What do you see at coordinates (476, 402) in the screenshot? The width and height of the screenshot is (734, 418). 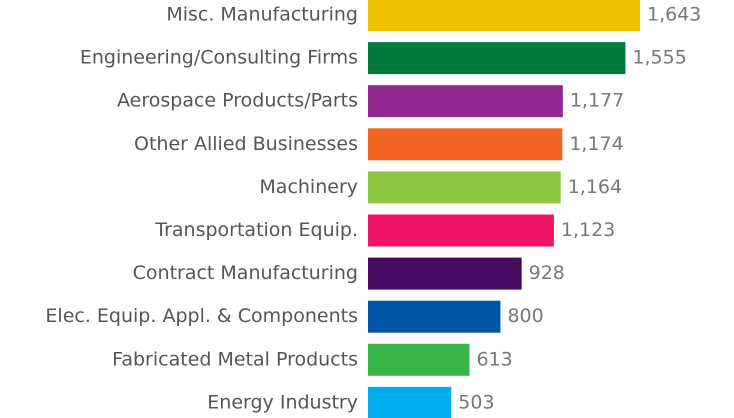 I see `value-label: 503` at bounding box center [476, 402].